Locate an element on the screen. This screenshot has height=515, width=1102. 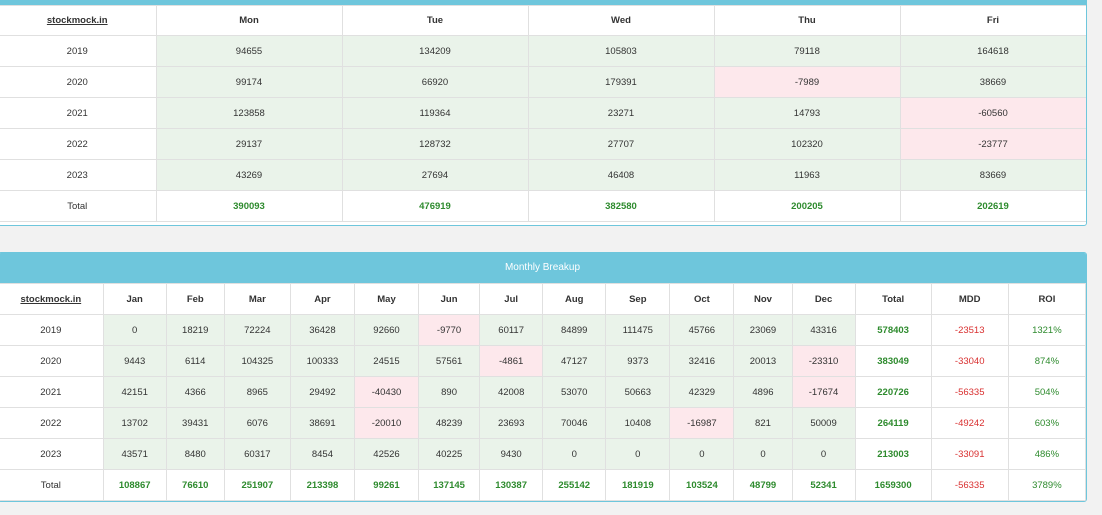
row-total-cell: 220726 is located at coordinates (893, 392).